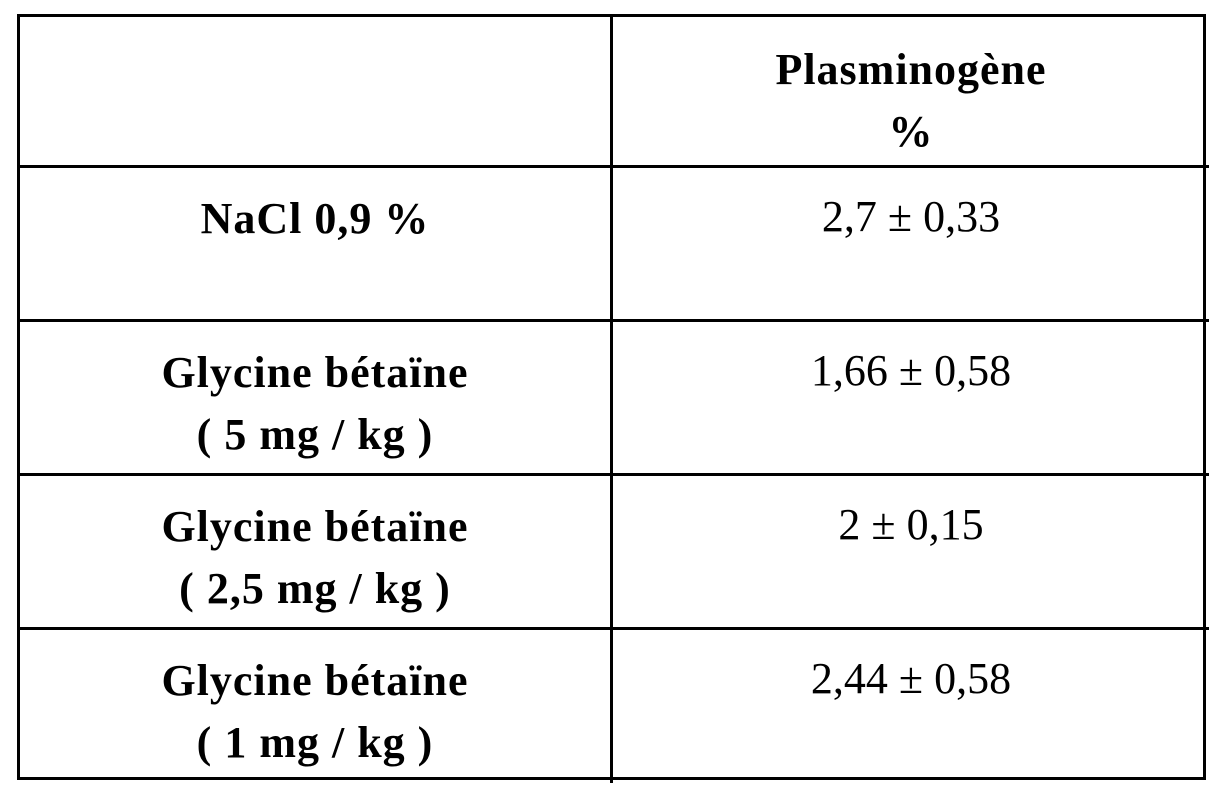 The image size is (1221, 794). I want to click on row-label-cell: Glycine bétaïne ( 2,5 mg / kg ), so click(316, 553).